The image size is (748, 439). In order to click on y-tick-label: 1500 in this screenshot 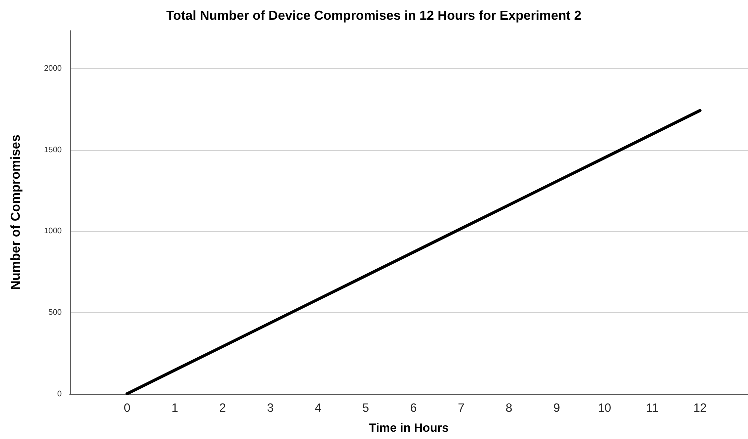, I will do `click(53, 149)`.